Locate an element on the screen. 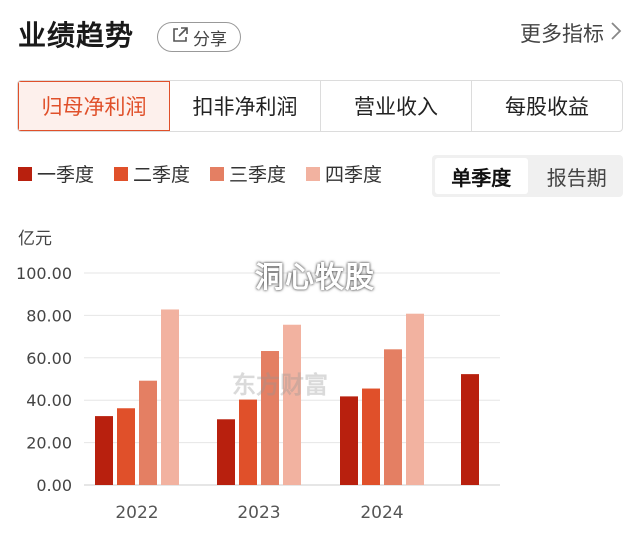 Image resolution: width=640 pixels, height=543 pixels. share-button: 分享 is located at coordinates (199, 37).